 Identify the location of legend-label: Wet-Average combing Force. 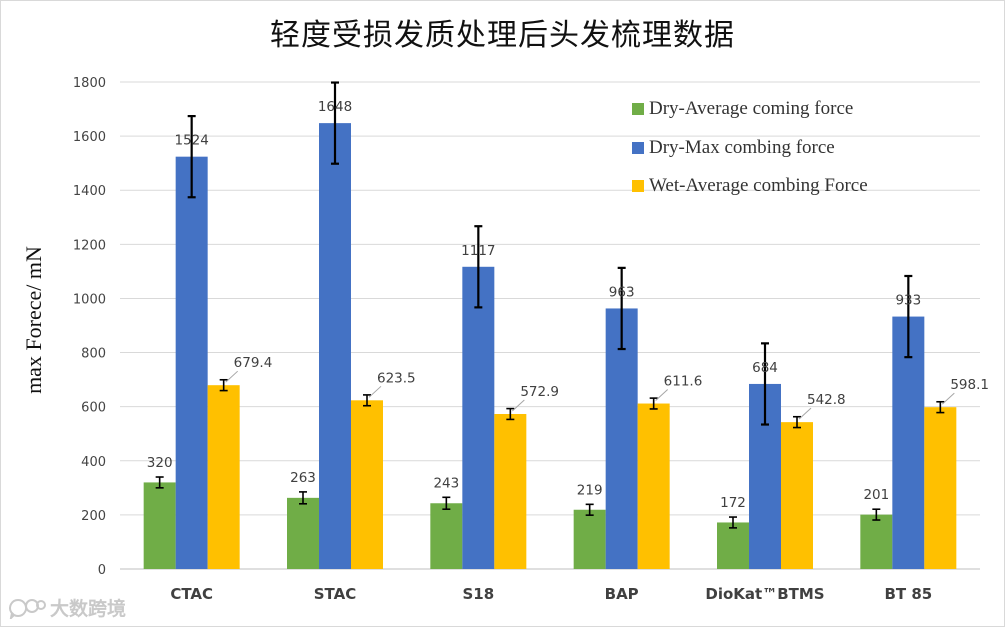
(758, 186).